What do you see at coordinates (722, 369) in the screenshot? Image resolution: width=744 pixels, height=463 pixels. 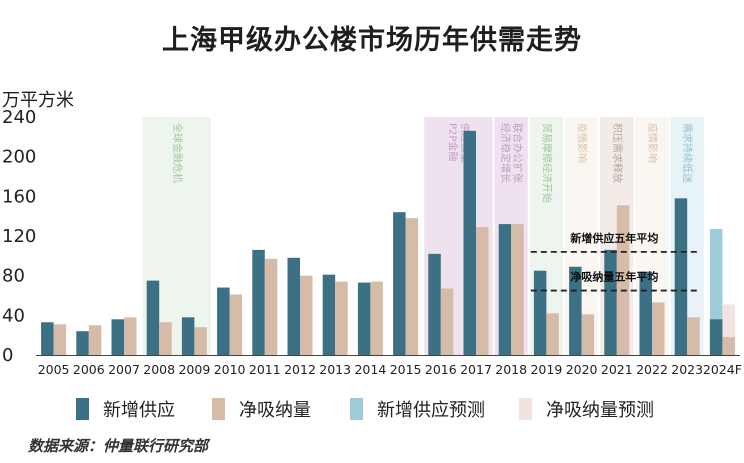 I see `x-tick-label: 2024F` at bounding box center [722, 369].